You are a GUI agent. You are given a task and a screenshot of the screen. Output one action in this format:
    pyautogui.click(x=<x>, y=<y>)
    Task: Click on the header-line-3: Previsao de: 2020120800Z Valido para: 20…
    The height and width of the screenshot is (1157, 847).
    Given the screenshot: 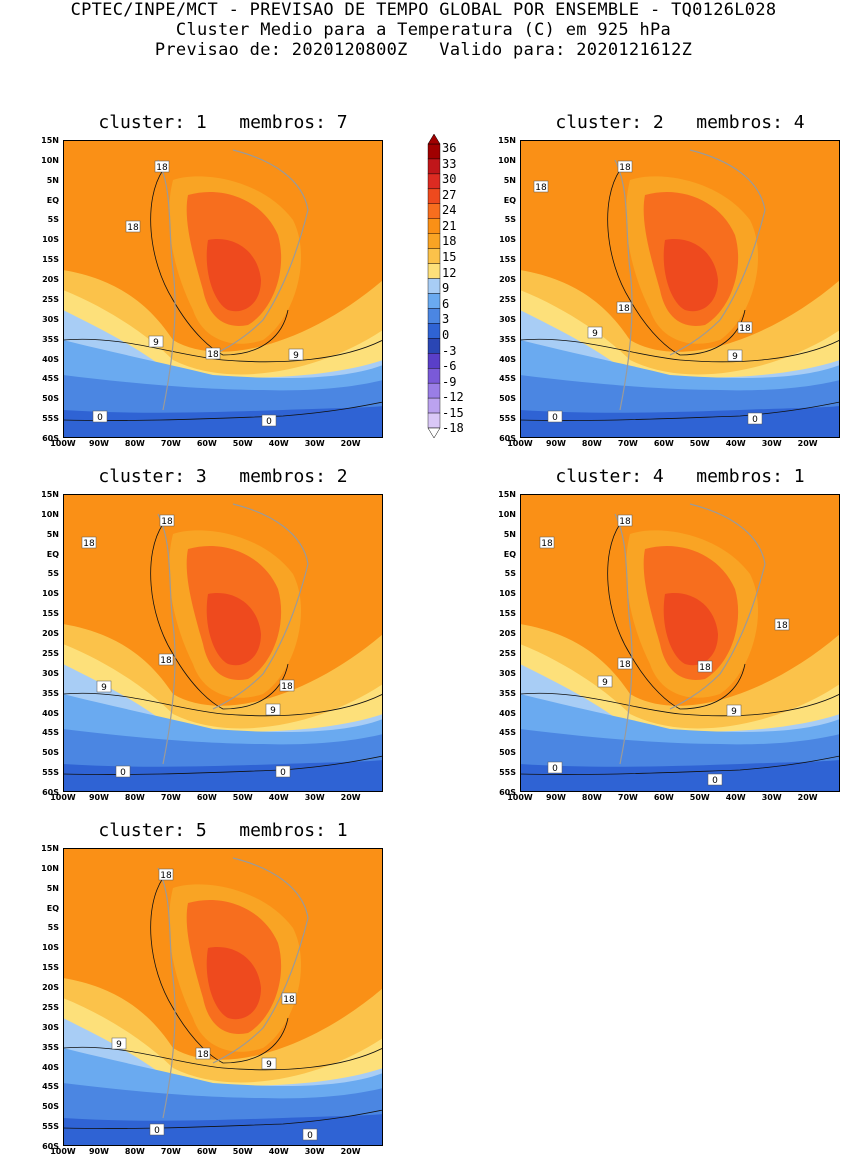 What is the action you would take?
    pyautogui.click(x=423, y=50)
    